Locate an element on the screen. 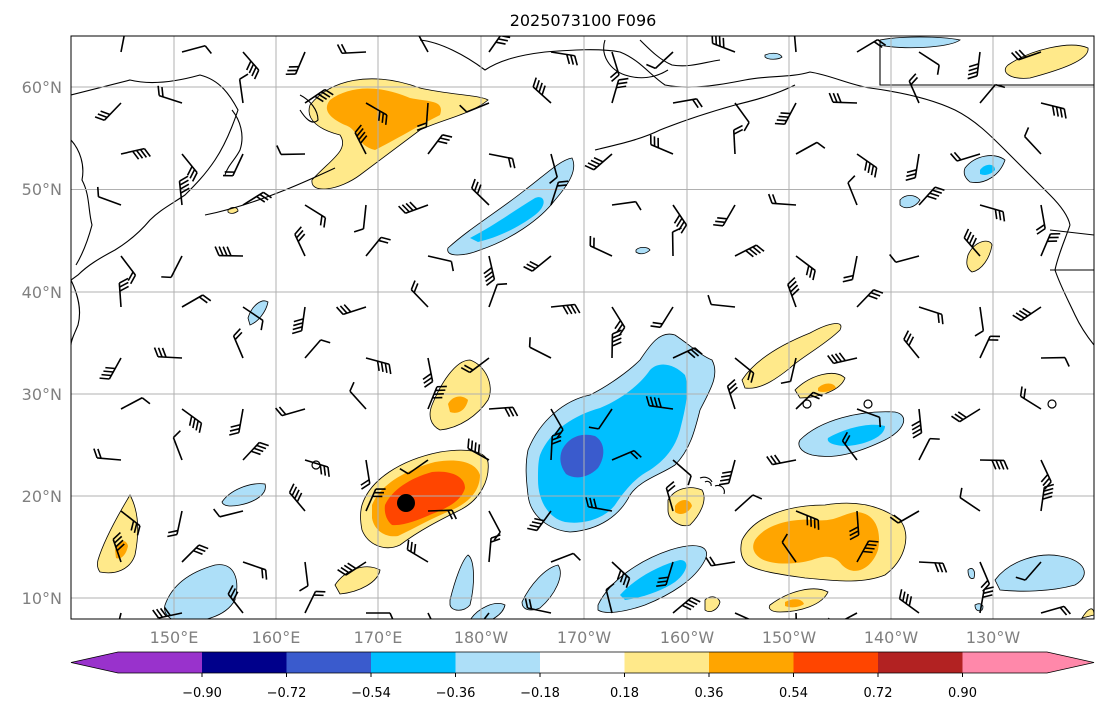  field-bering-orange is located at coordinates (383, 119).